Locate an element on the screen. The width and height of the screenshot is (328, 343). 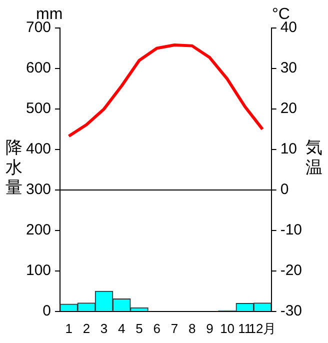
y-tick-label: 400 is located at coordinates (39, 149).